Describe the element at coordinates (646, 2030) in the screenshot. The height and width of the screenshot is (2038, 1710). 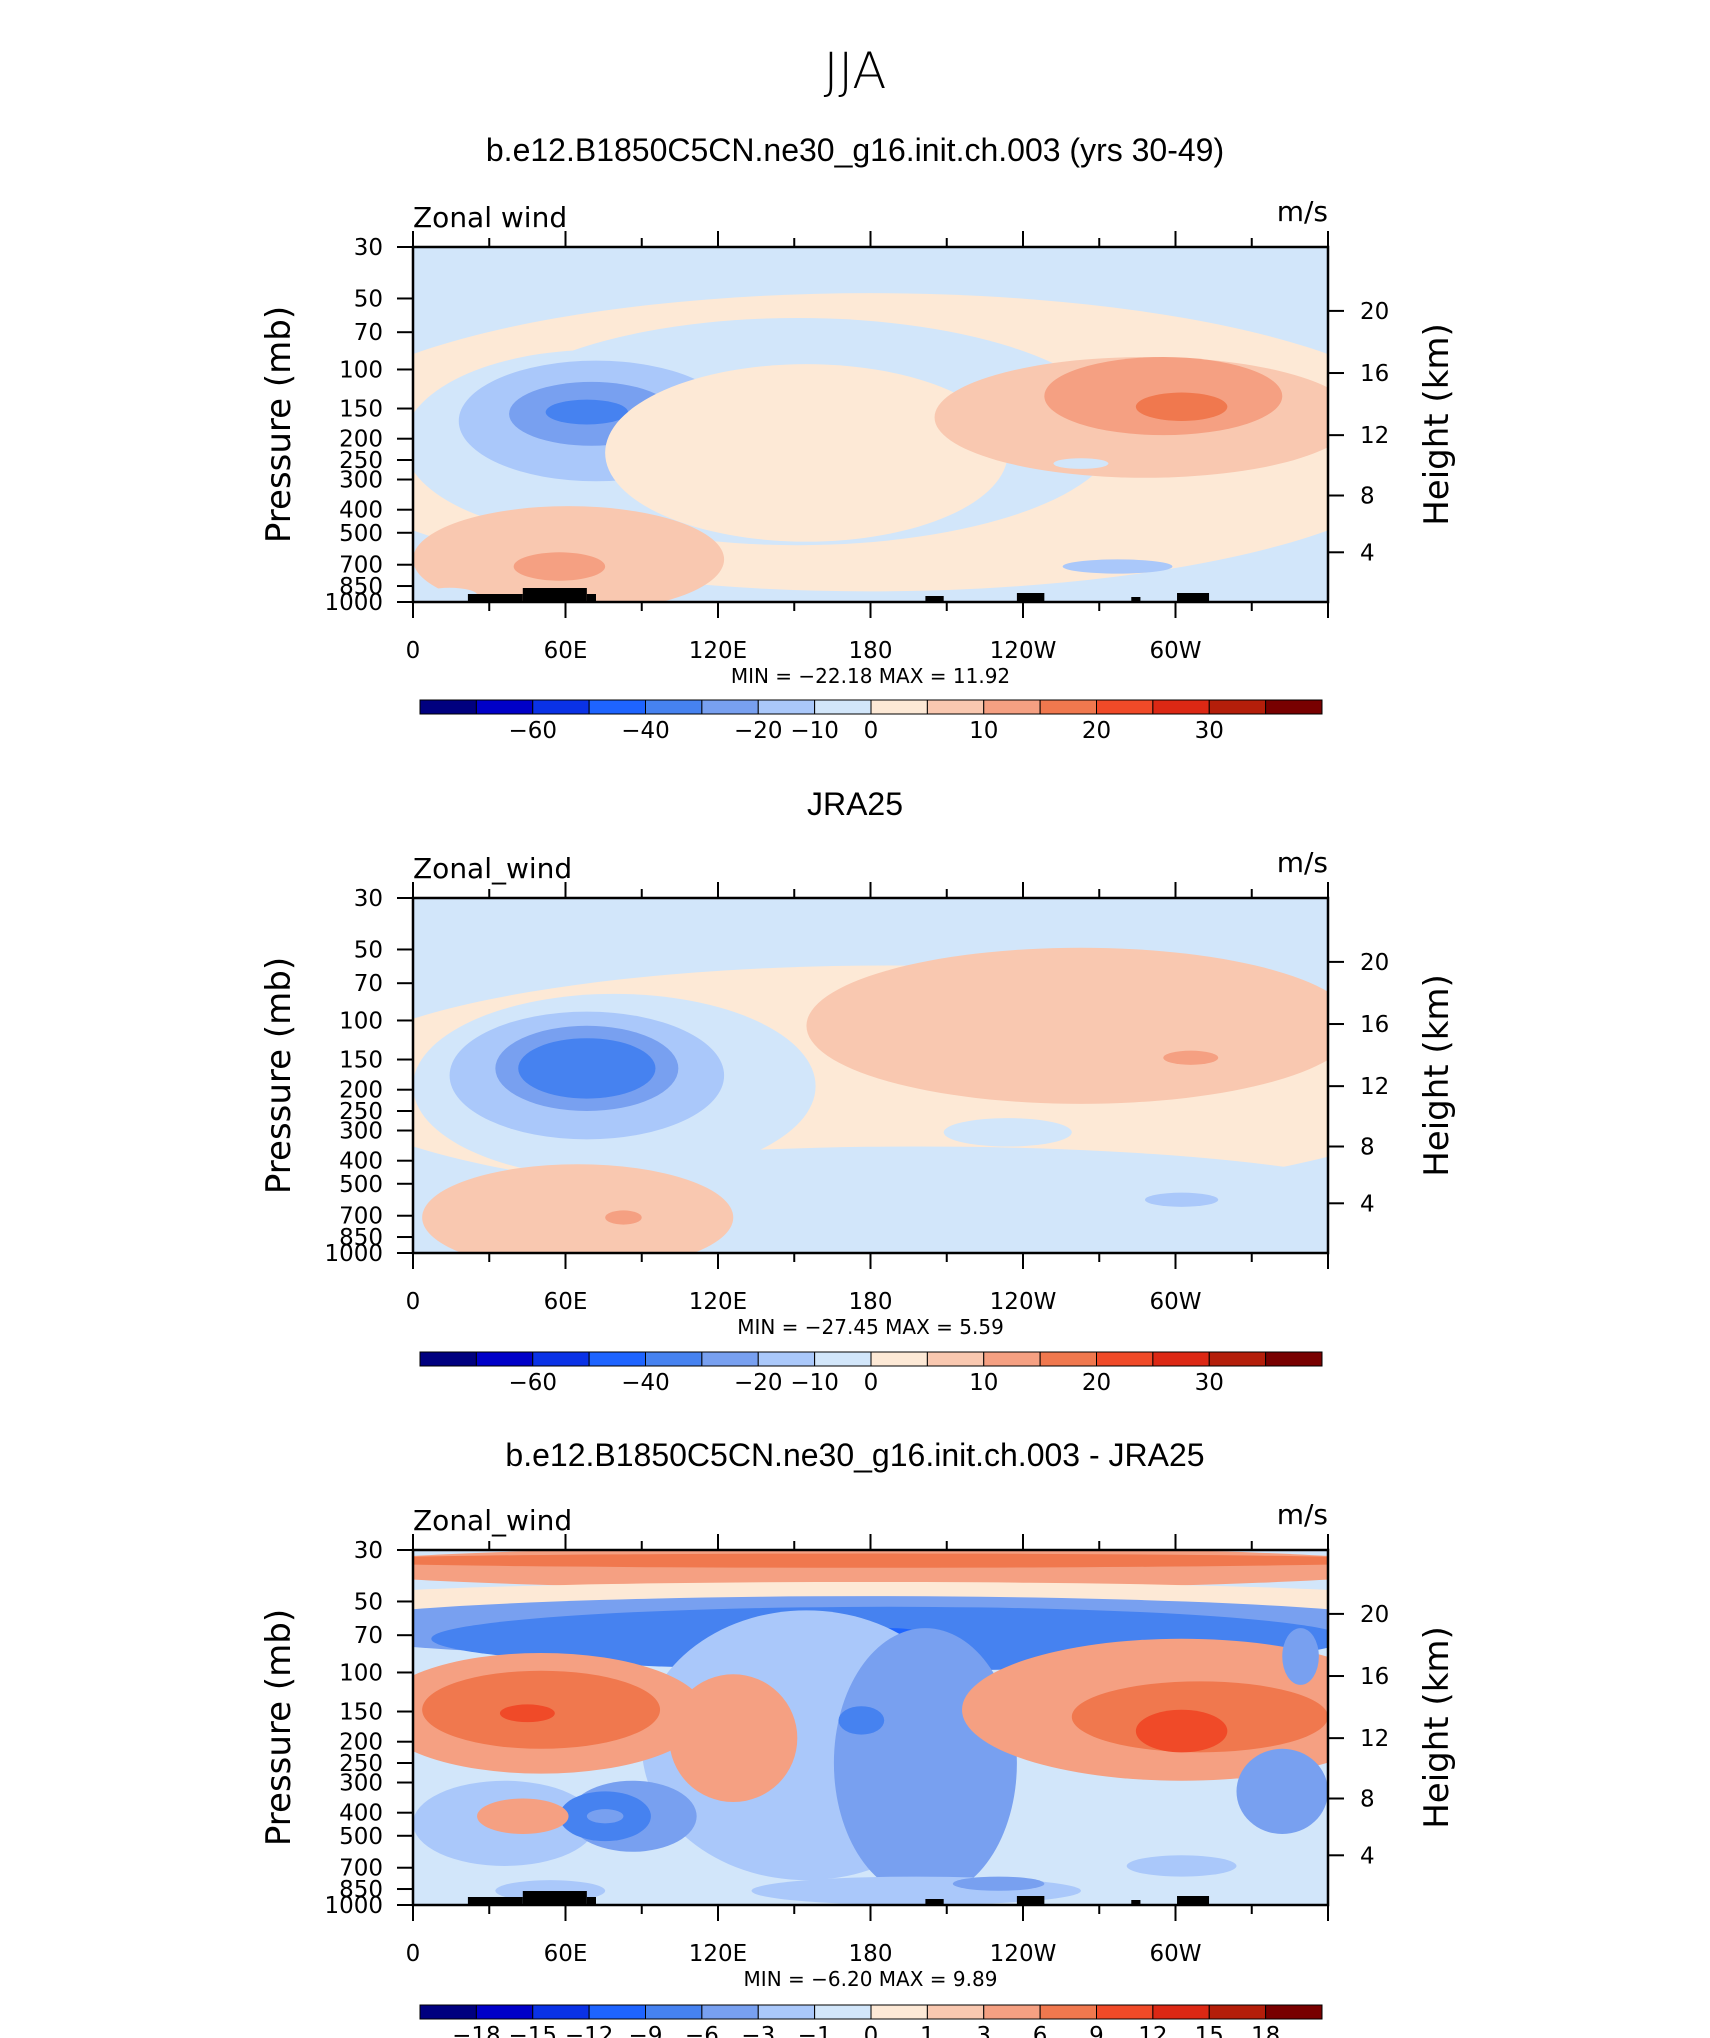
I see `colorbar-label: −9` at that location.